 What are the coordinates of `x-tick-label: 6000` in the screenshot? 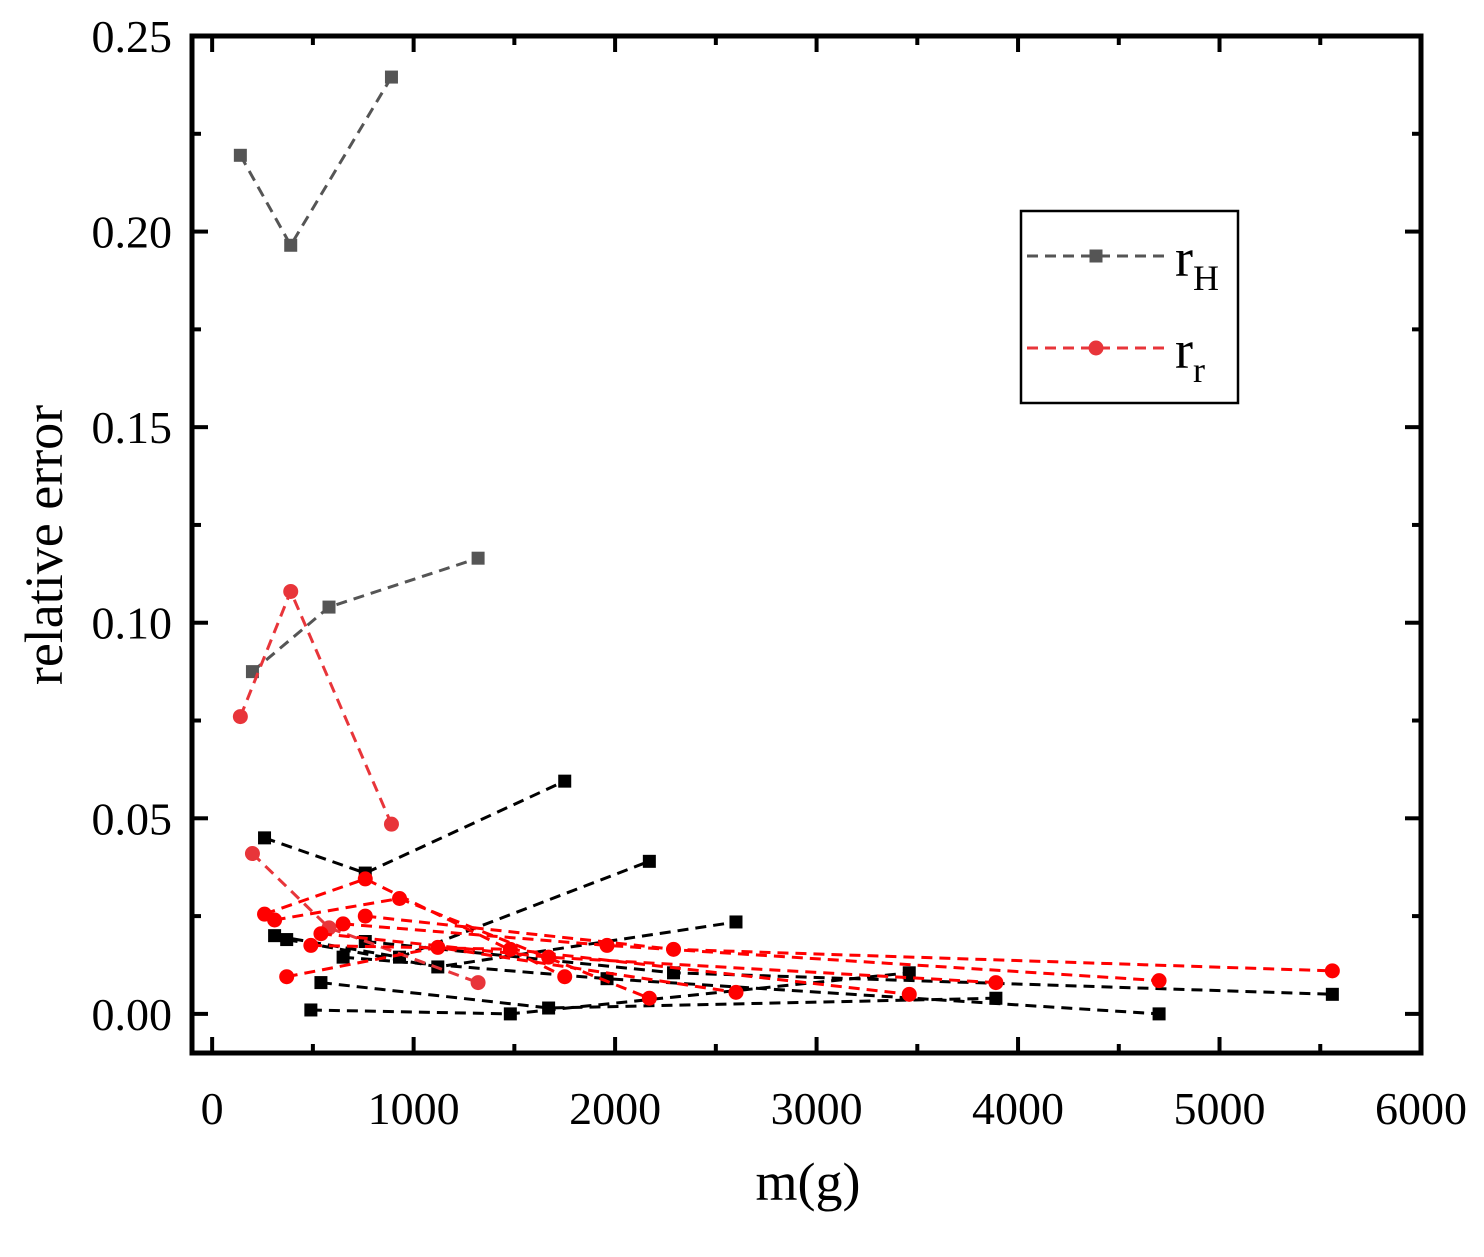 It's located at (1421, 1108).